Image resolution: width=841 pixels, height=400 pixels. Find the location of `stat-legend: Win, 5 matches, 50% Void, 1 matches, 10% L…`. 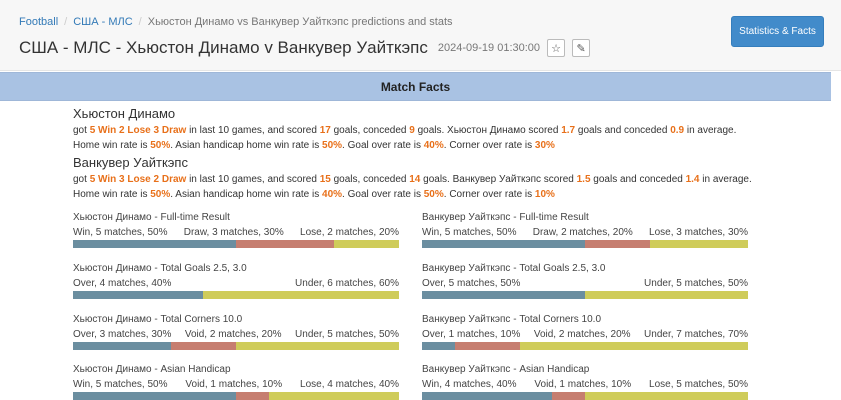

stat-legend: Win, 5 matches, 50% Void, 1 matches, 10% L… is located at coordinates (236, 384).